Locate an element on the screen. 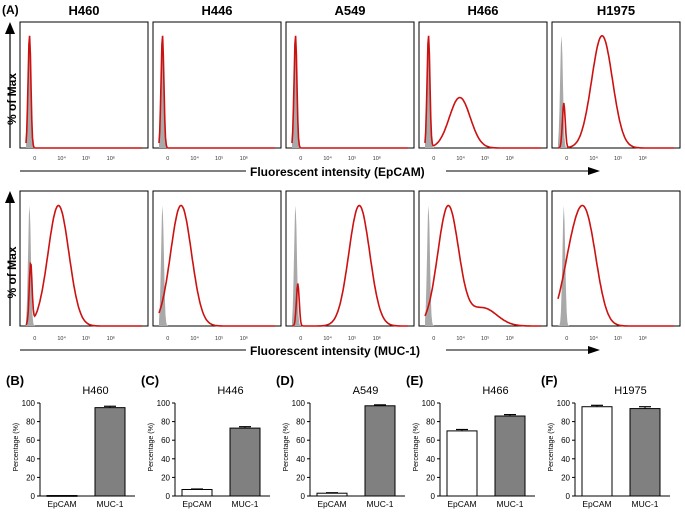 The height and width of the screenshot is (515, 685). panel-label: (F) is located at coordinates (549, 380).